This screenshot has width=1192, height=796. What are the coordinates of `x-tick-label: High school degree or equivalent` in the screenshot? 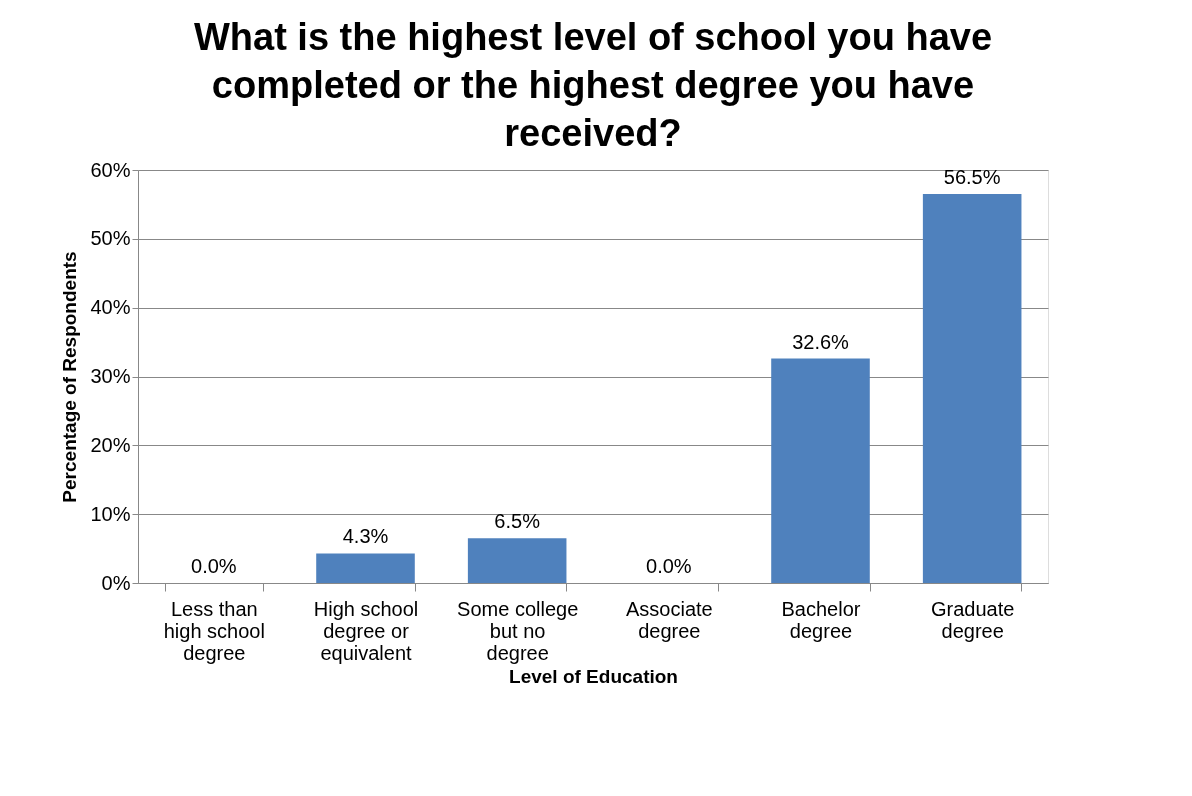 It's located at (366, 630).